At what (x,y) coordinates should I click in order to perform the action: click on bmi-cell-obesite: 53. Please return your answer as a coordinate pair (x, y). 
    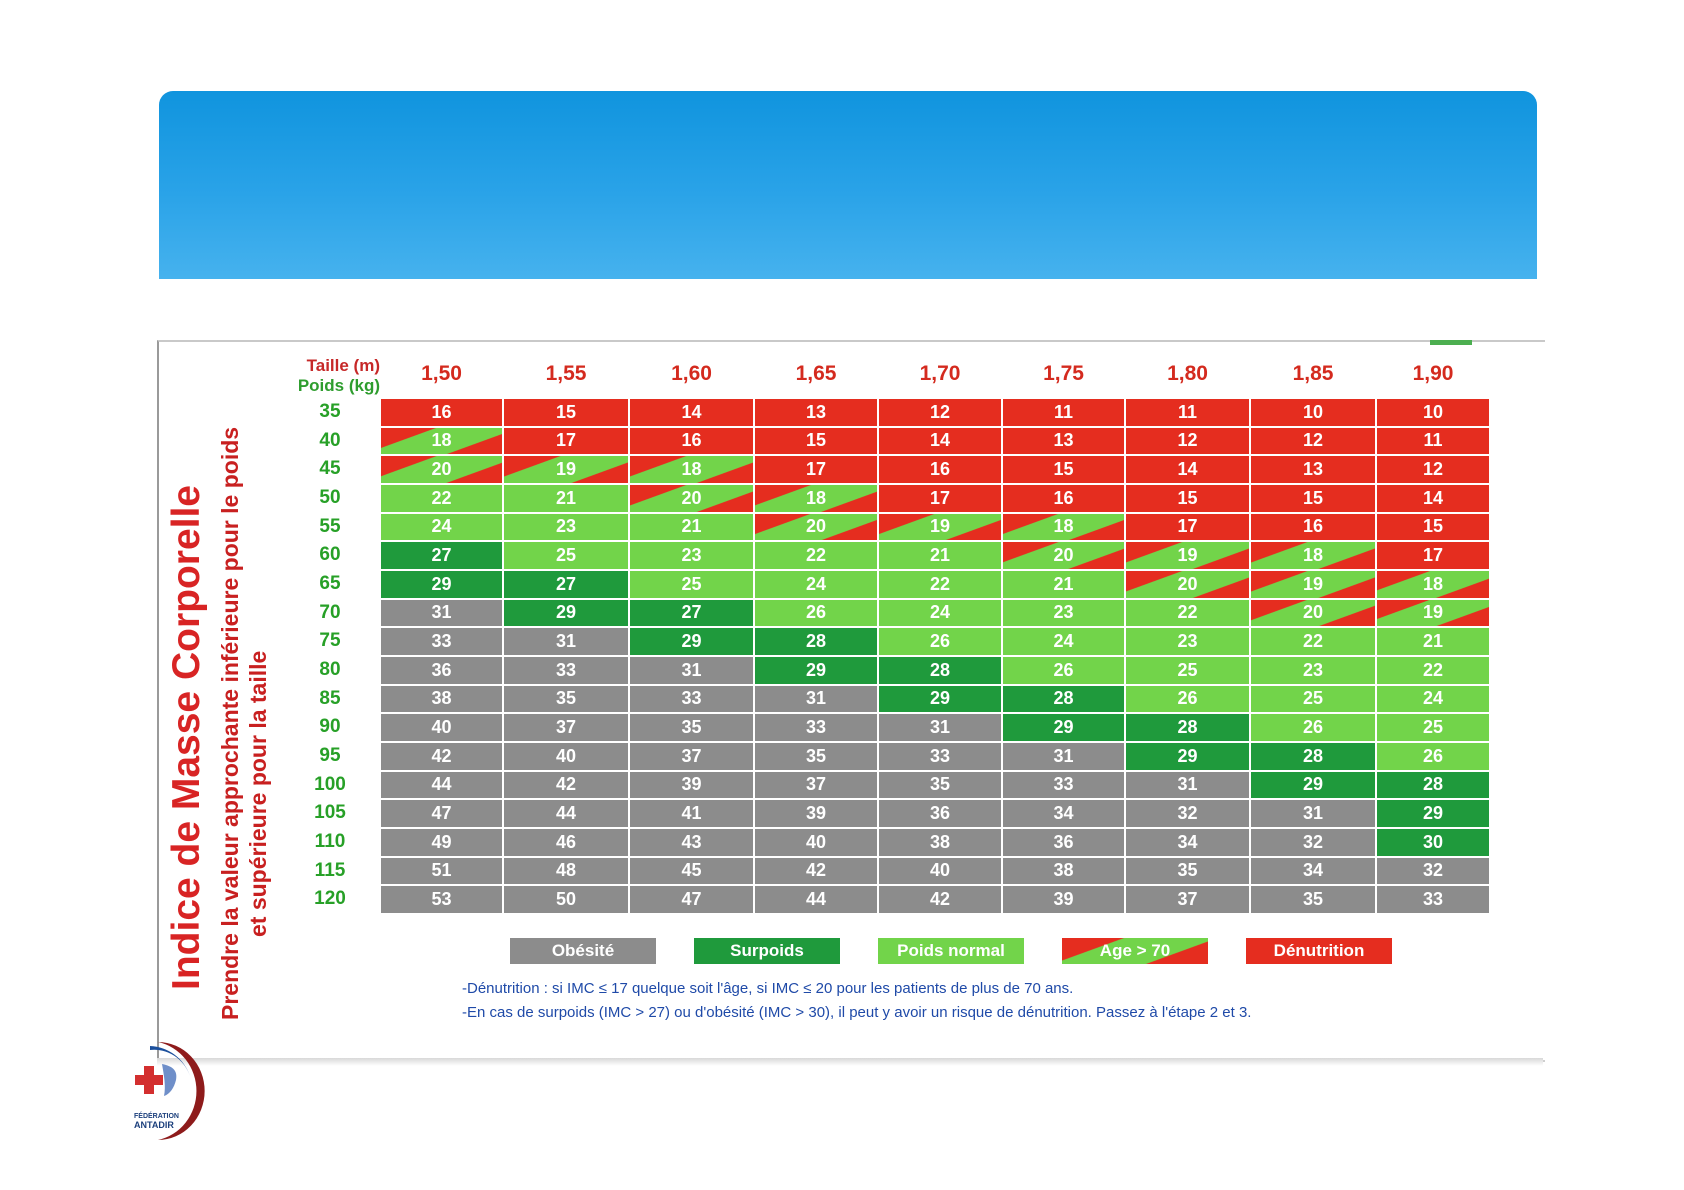
    Looking at the image, I should click on (441, 899).